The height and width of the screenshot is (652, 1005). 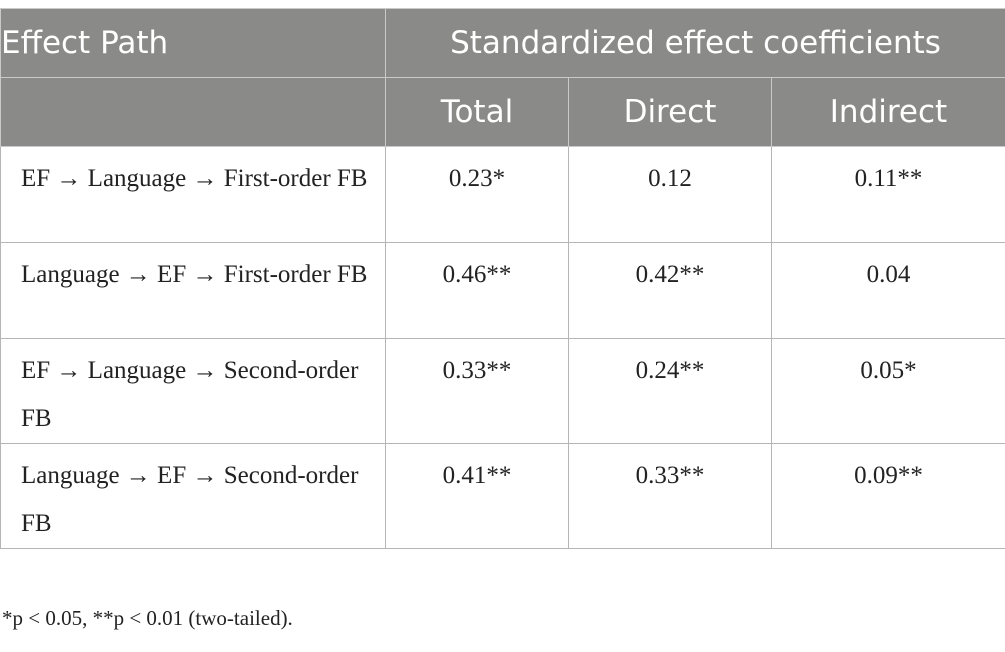 What do you see at coordinates (193, 290) in the screenshot?
I see `effect-path-cell: Language → EF → First-order FB` at bounding box center [193, 290].